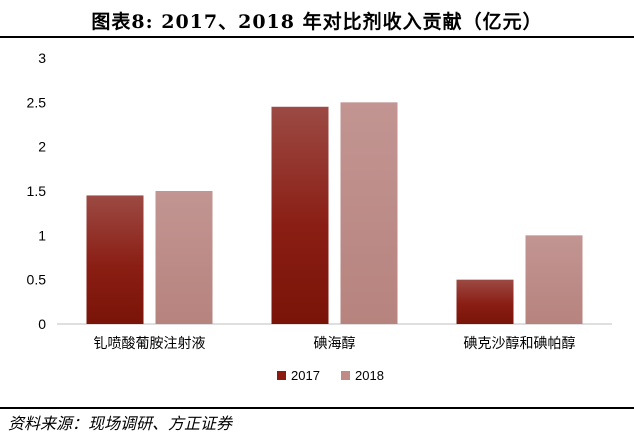  What do you see at coordinates (120, 423) in the screenshot?
I see `source-note: 资料来源：现场调研、方正证券` at bounding box center [120, 423].